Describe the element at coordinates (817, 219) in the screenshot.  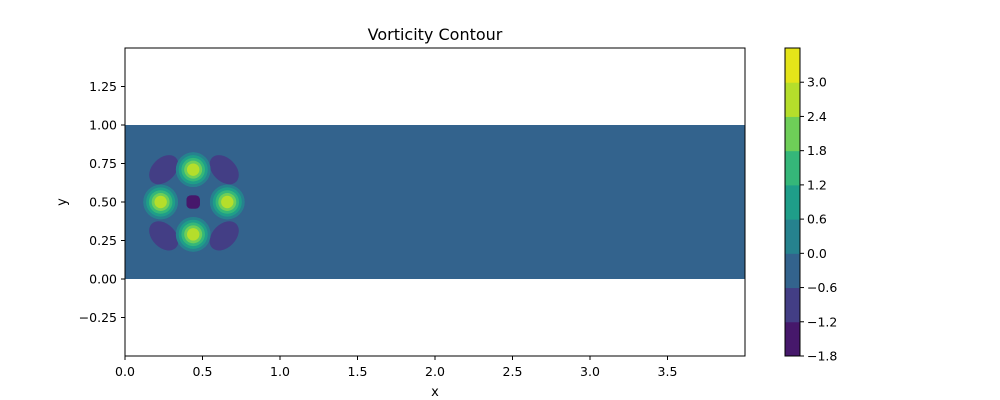
I see `colorbar-tick-label-4: 0.6` at that location.